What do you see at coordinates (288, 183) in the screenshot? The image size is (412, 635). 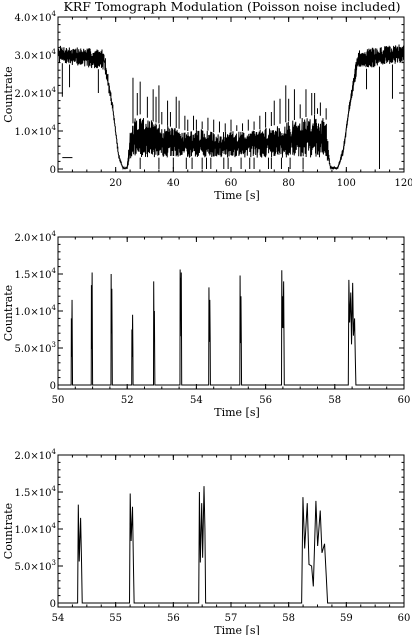 I see `x-tick-label: 80` at bounding box center [288, 183].